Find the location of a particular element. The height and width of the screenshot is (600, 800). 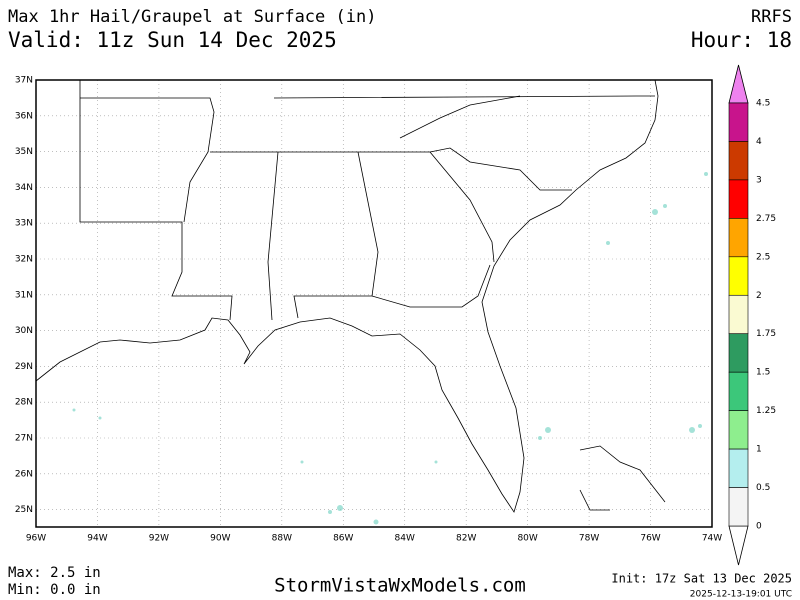

colorbar-under is located at coordinates (738, 545).